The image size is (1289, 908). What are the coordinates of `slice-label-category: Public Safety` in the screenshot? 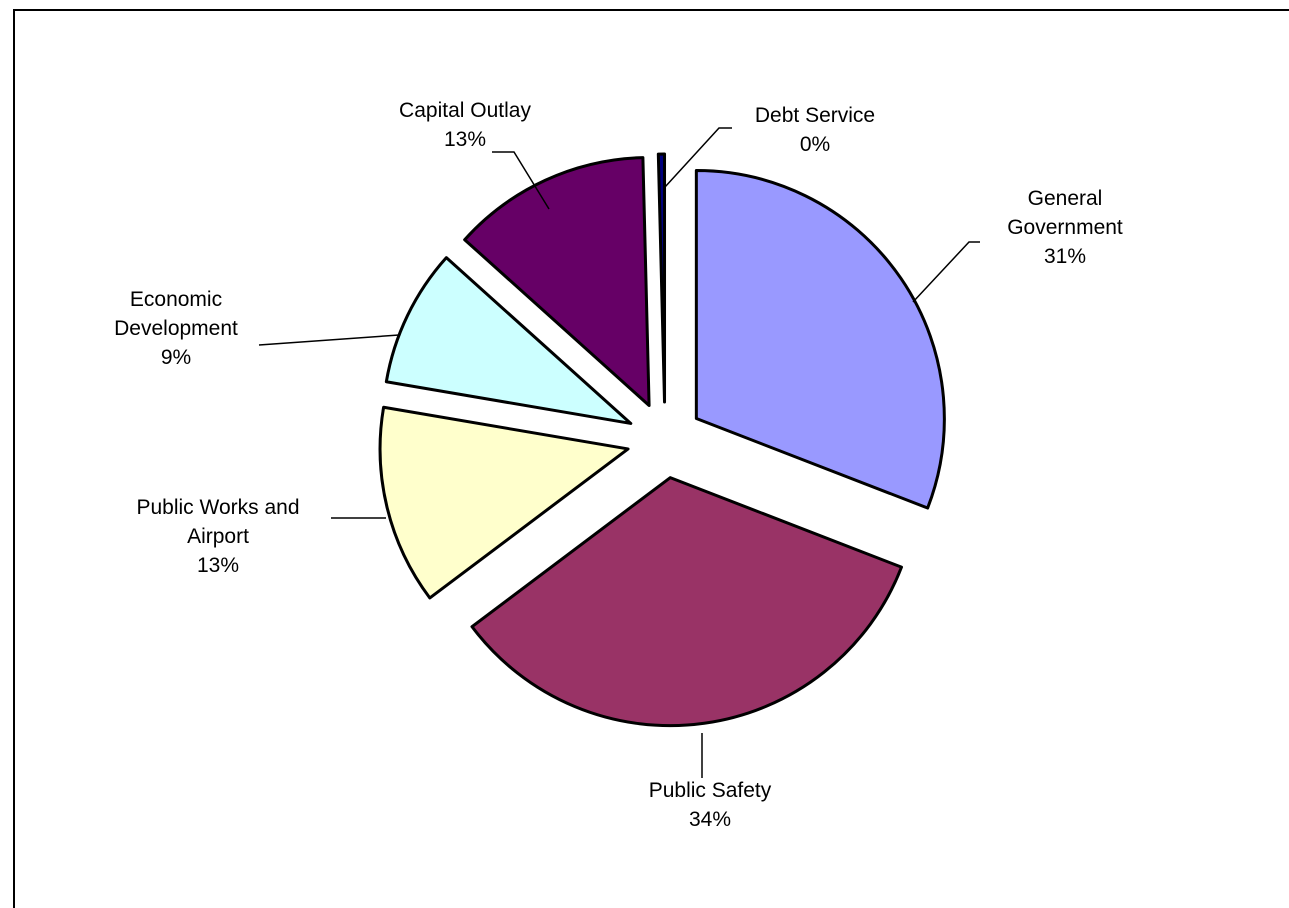 It's located at (710, 790).